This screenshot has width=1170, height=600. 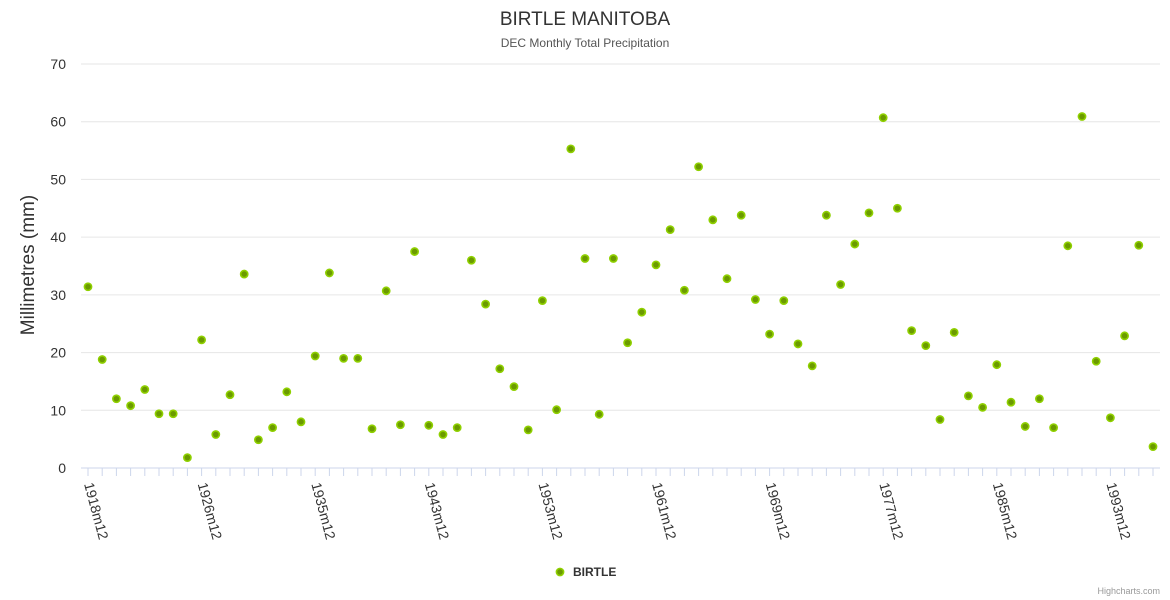 What do you see at coordinates (96, 511) in the screenshot?
I see `x-tick-label: 1918m12` at bounding box center [96, 511].